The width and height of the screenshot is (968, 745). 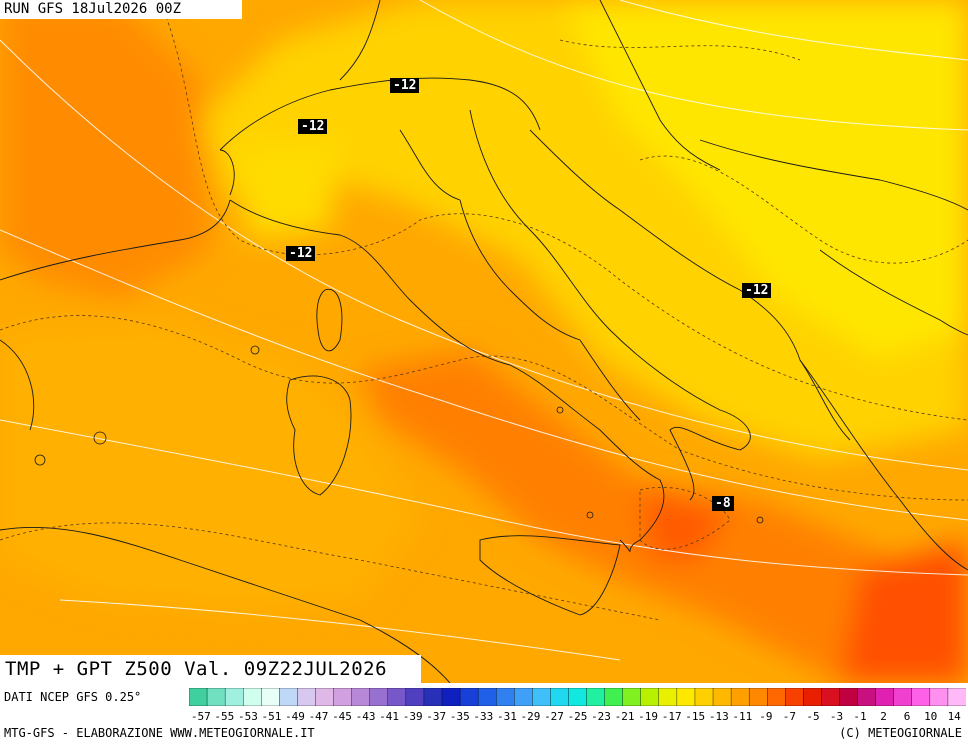 What do you see at coordinates (413, 716) in the screenshot?
I see `scale-tick-label: -39` at bounding box center [413, 716].